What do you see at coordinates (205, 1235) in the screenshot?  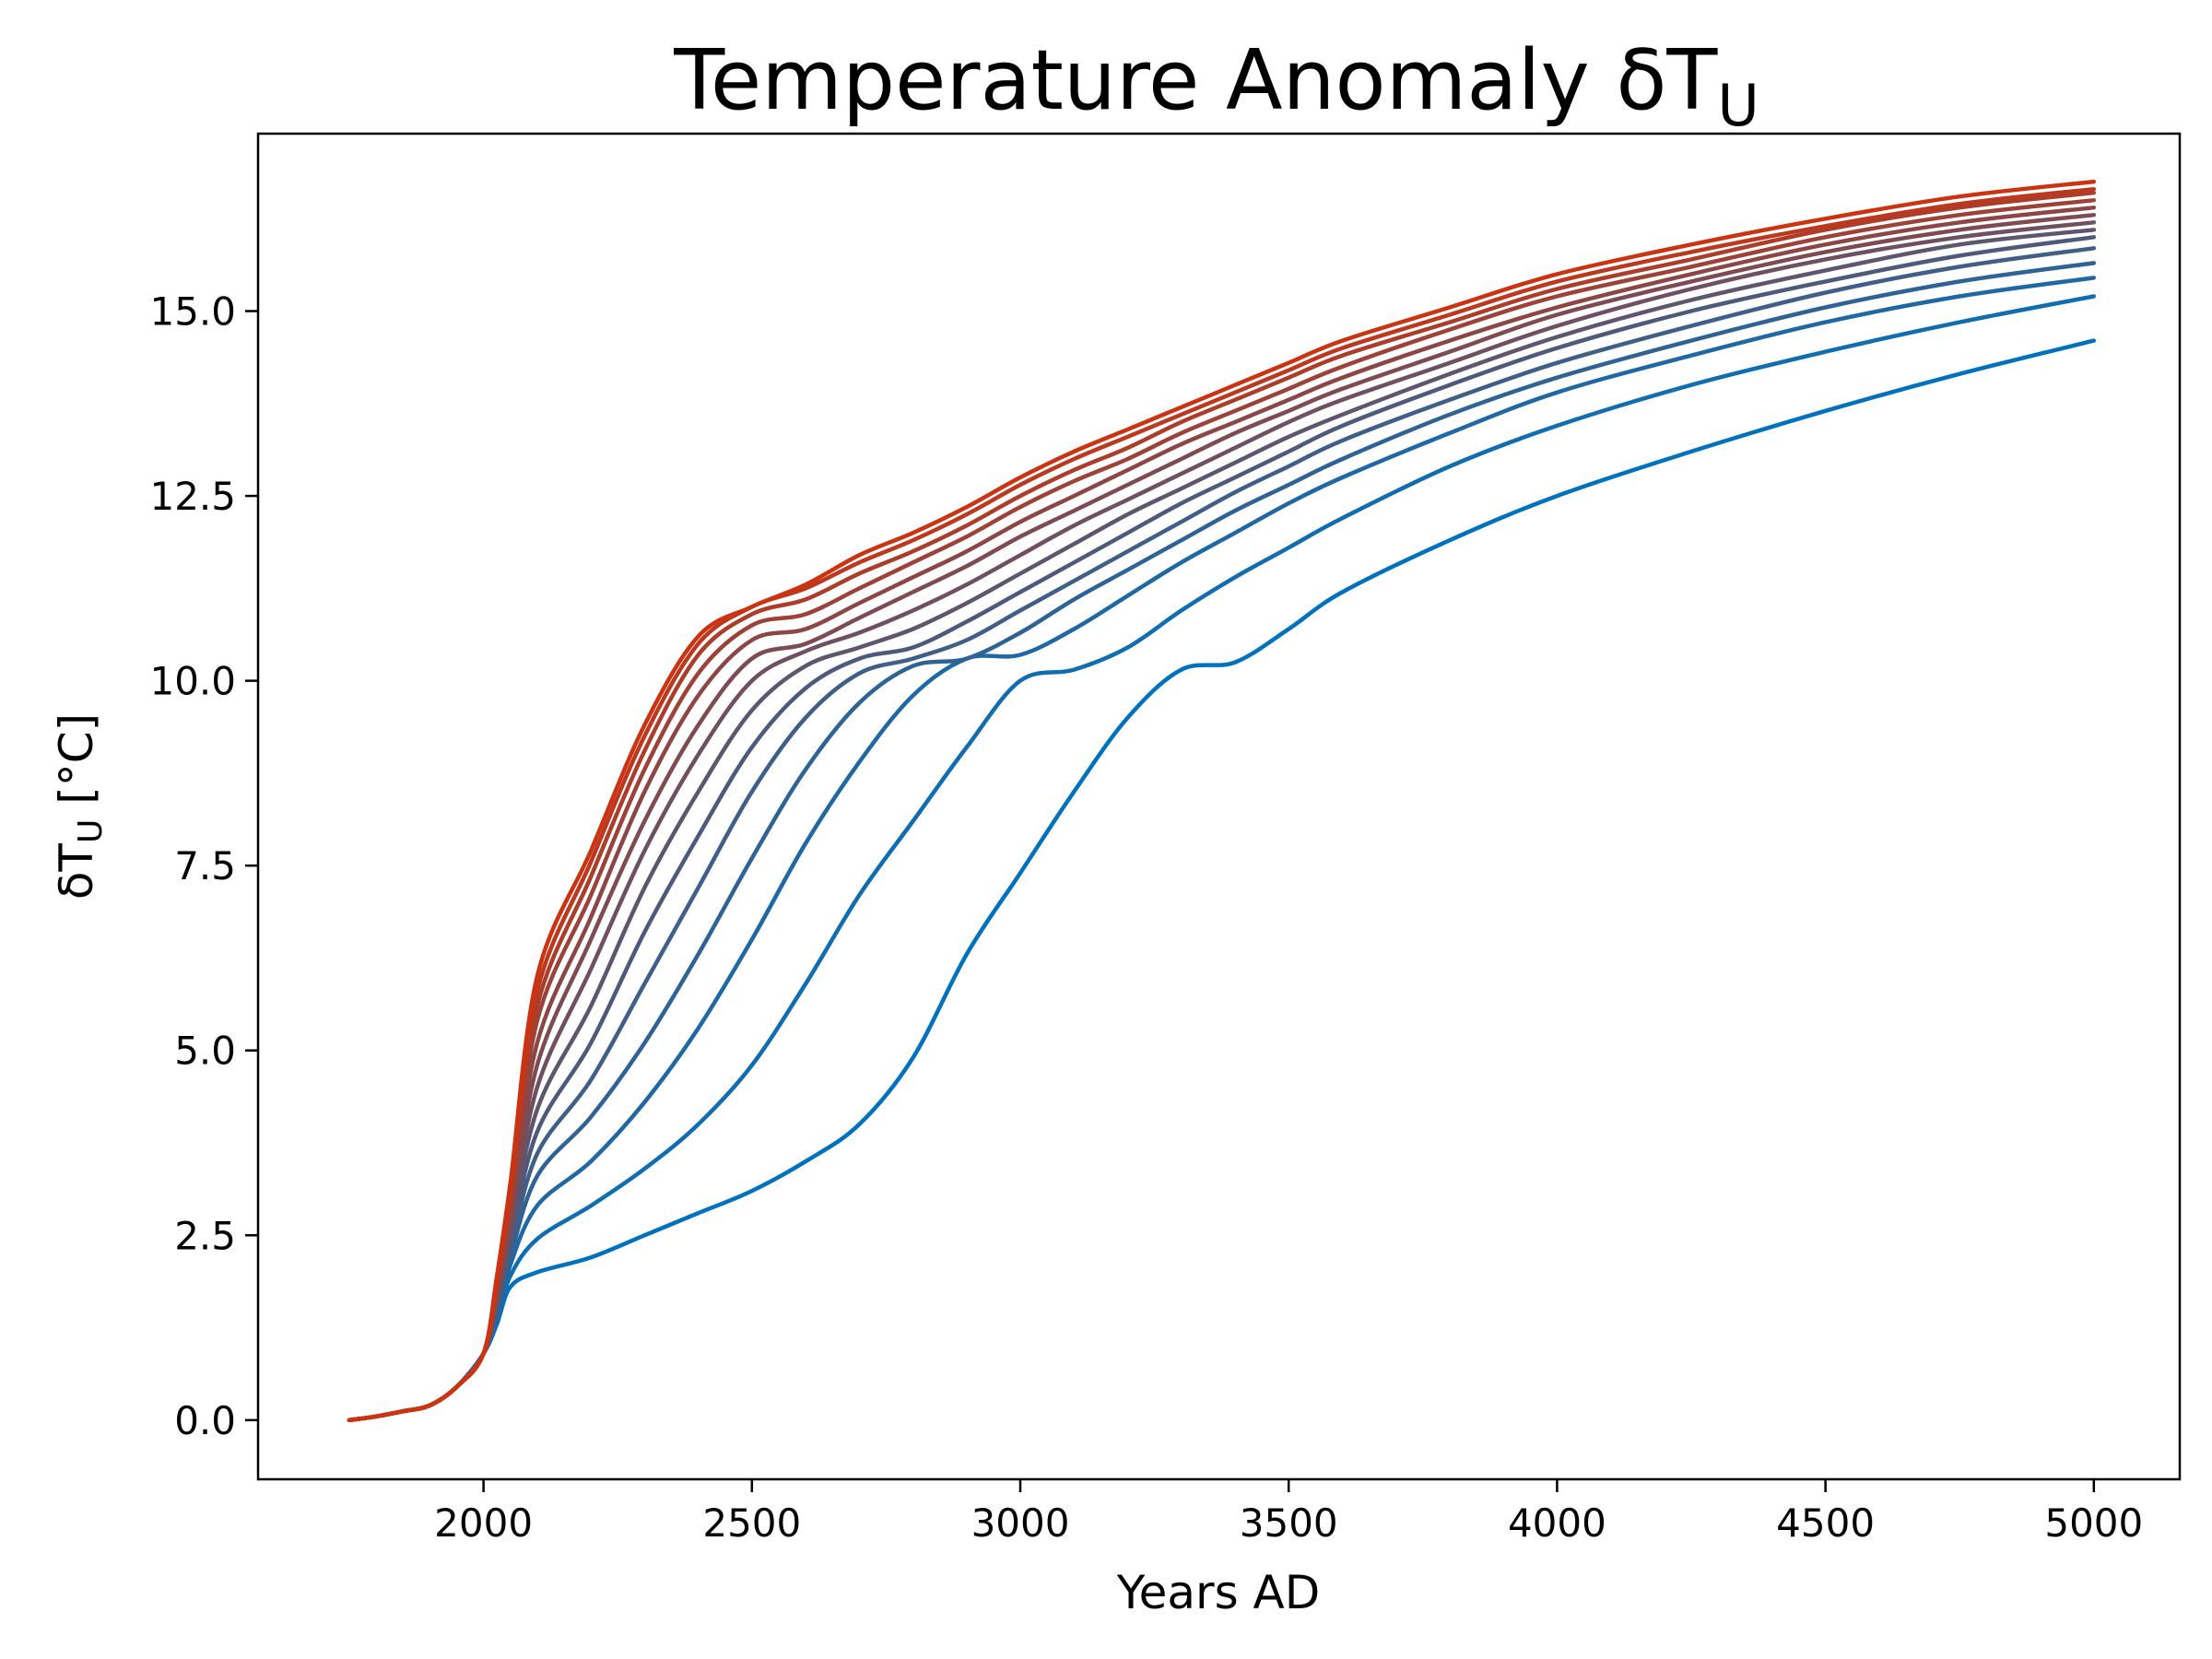 I see `y-tick-label: 2.5` at bounding box center [205, 1235].